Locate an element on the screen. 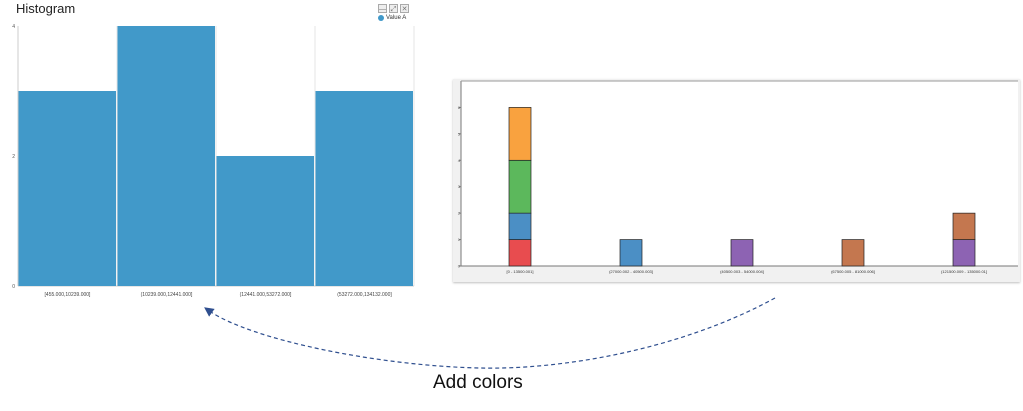 This screenshot has height=411, width=1023. expand-icon: ⤢ is located at coordinates (393, 8).